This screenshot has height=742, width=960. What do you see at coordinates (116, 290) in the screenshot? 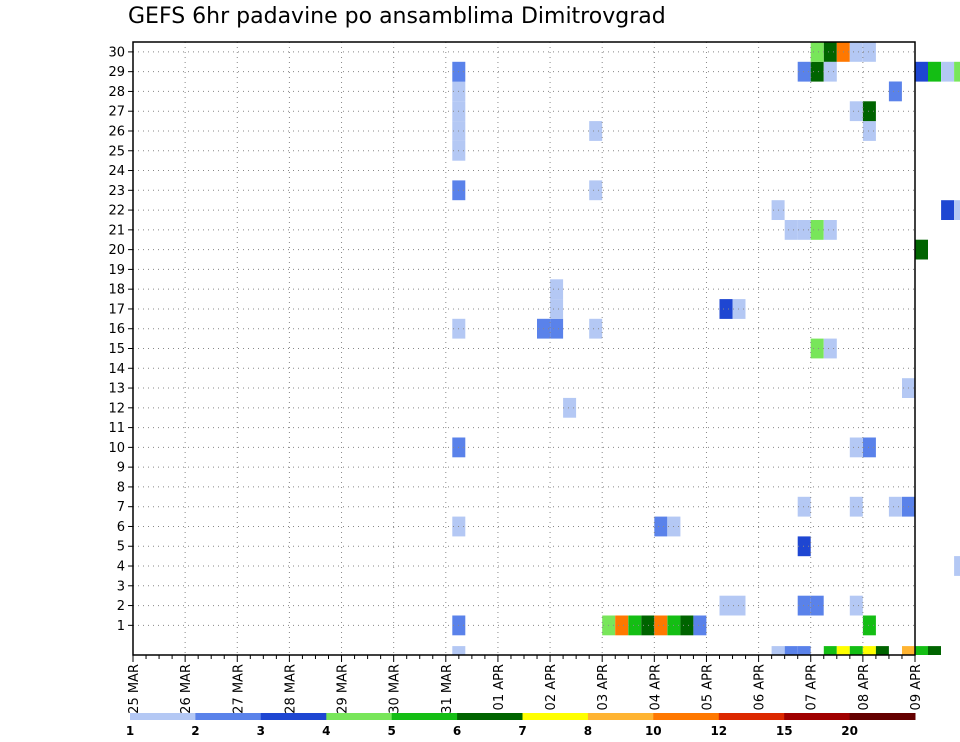
I see `y-tick-label: 18` at bounding box center [116, 290].